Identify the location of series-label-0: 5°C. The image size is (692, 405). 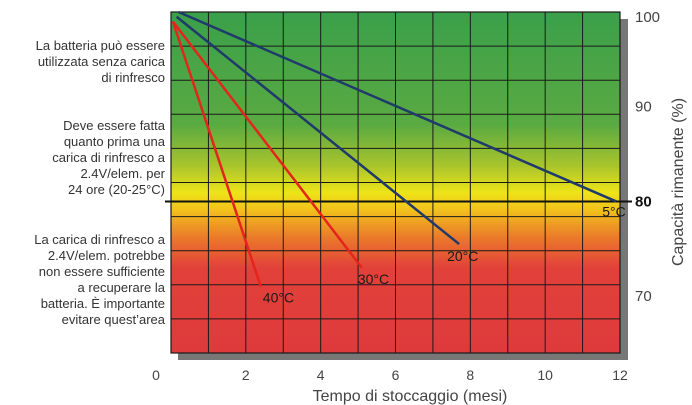
(614, 211).